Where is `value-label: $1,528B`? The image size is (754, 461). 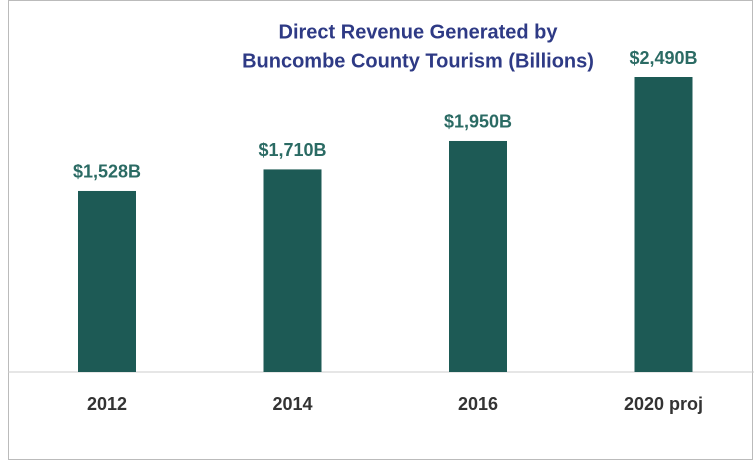
value-label: $1,528B is located at coordinates (107, 172).